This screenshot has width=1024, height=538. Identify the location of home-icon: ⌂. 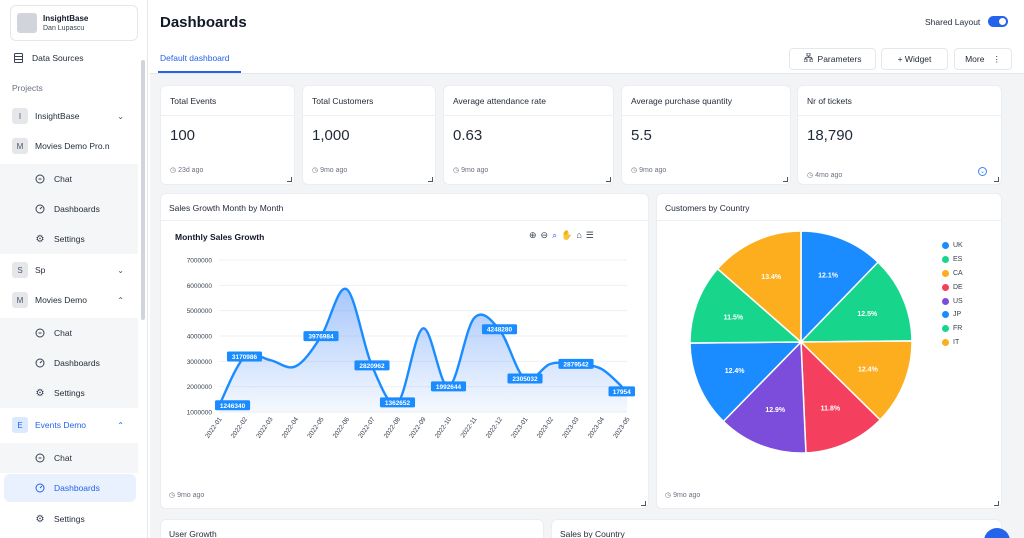
(579, 235).